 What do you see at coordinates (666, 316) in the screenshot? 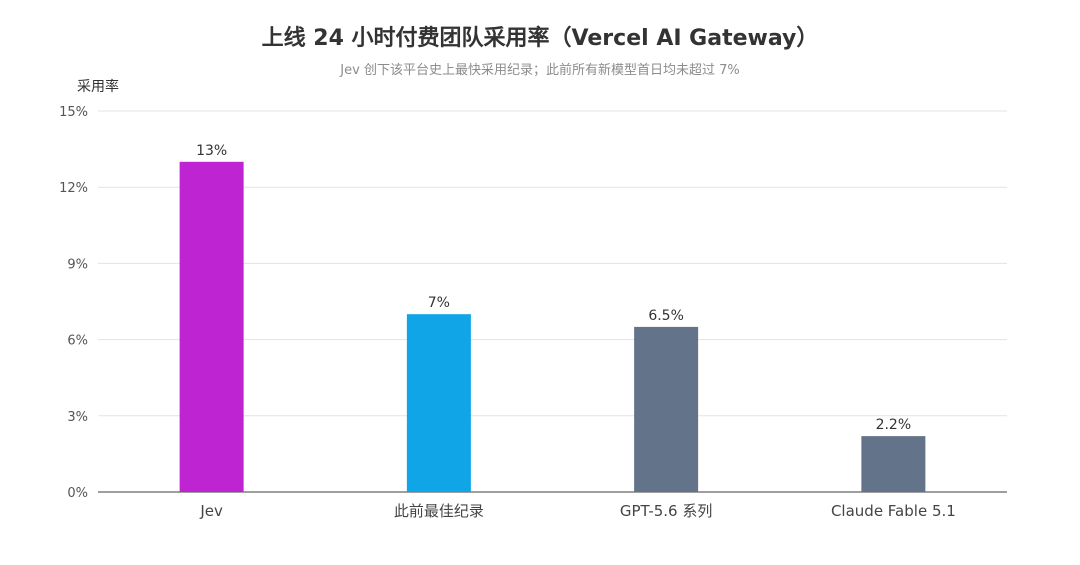
I see `bar-value-label: 6.5%` at bounding box center [666, 316].